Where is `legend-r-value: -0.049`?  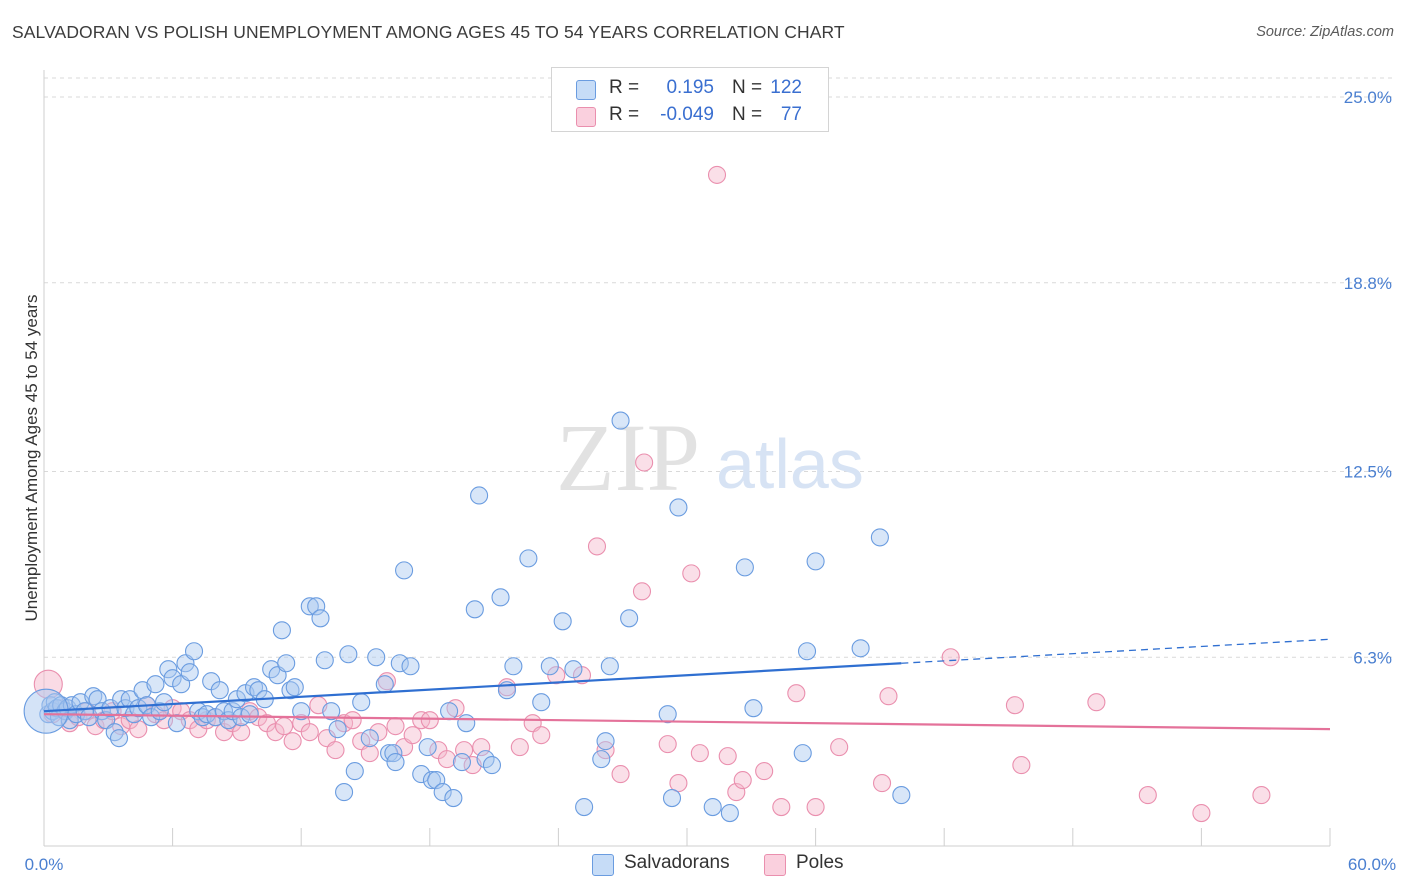
legend-r-value: -0.049 is located at coordinates (687, 114).